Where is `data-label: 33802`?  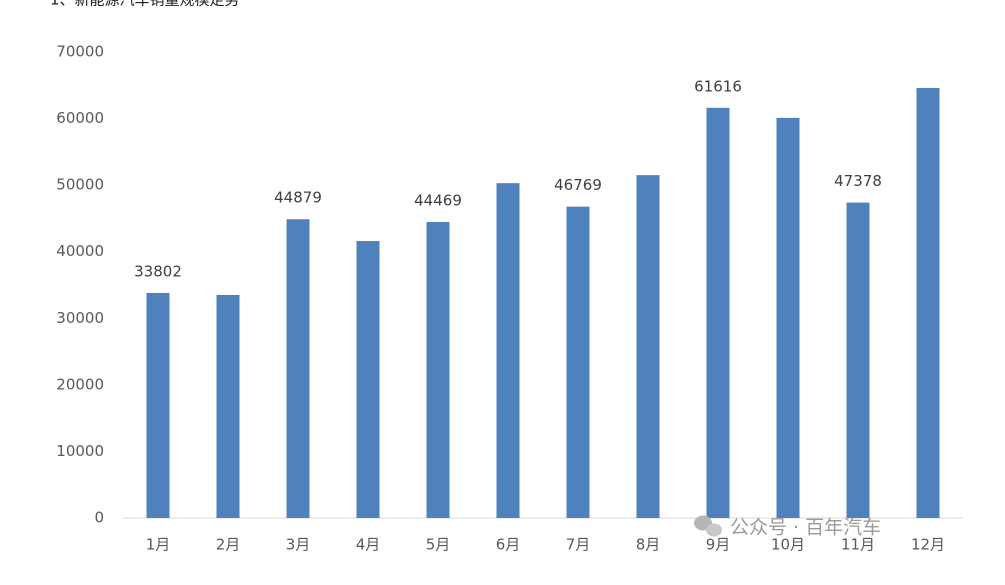 data-label: 33802 is located at coordinates (158, 271).